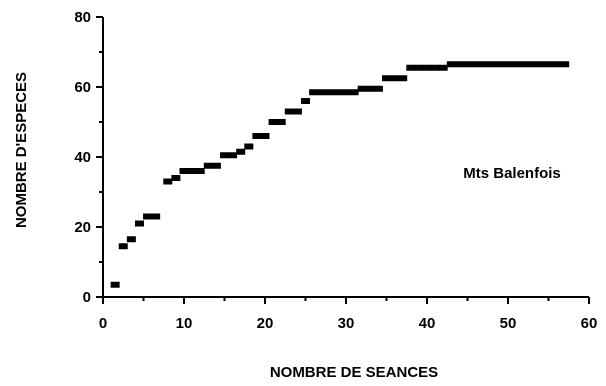  What do you see at coordinates (427, 323) in the screenshot?
I see `x-tick-label: 40` at bounding box center [427, 323].